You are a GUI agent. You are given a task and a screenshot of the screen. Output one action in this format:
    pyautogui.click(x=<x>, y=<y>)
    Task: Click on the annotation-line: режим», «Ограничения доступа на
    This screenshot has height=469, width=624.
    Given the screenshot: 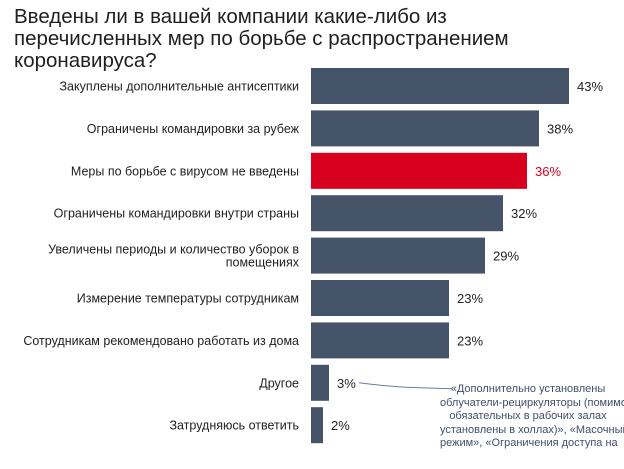 What is the action you would take?
    pyautogui.click(x=529, y=443)
    